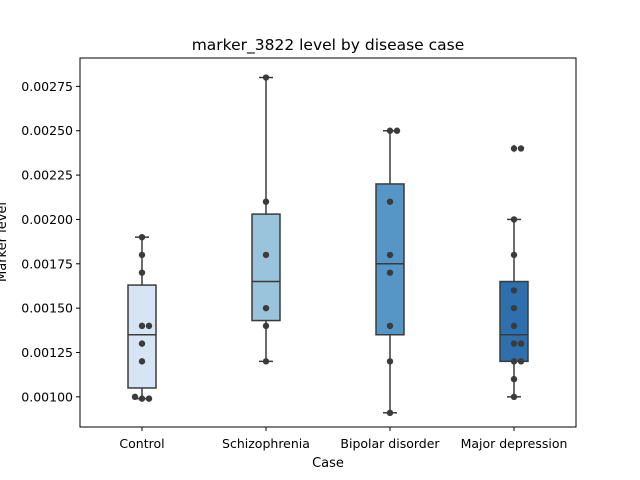  What do you see at coordinates (47, 130) in the screenshot?
I see `y-tick-label: 0.00250` at bounding box center [47, 130].